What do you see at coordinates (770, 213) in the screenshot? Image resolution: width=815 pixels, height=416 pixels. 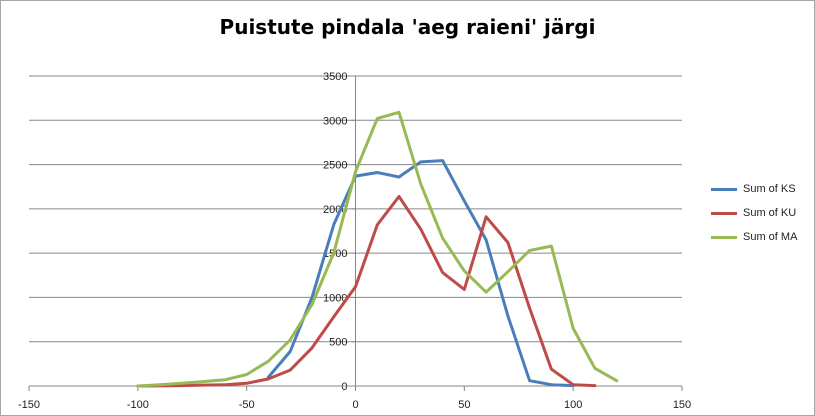 I see `legend-label: Sum of KU` at bounding box center [770, 213].